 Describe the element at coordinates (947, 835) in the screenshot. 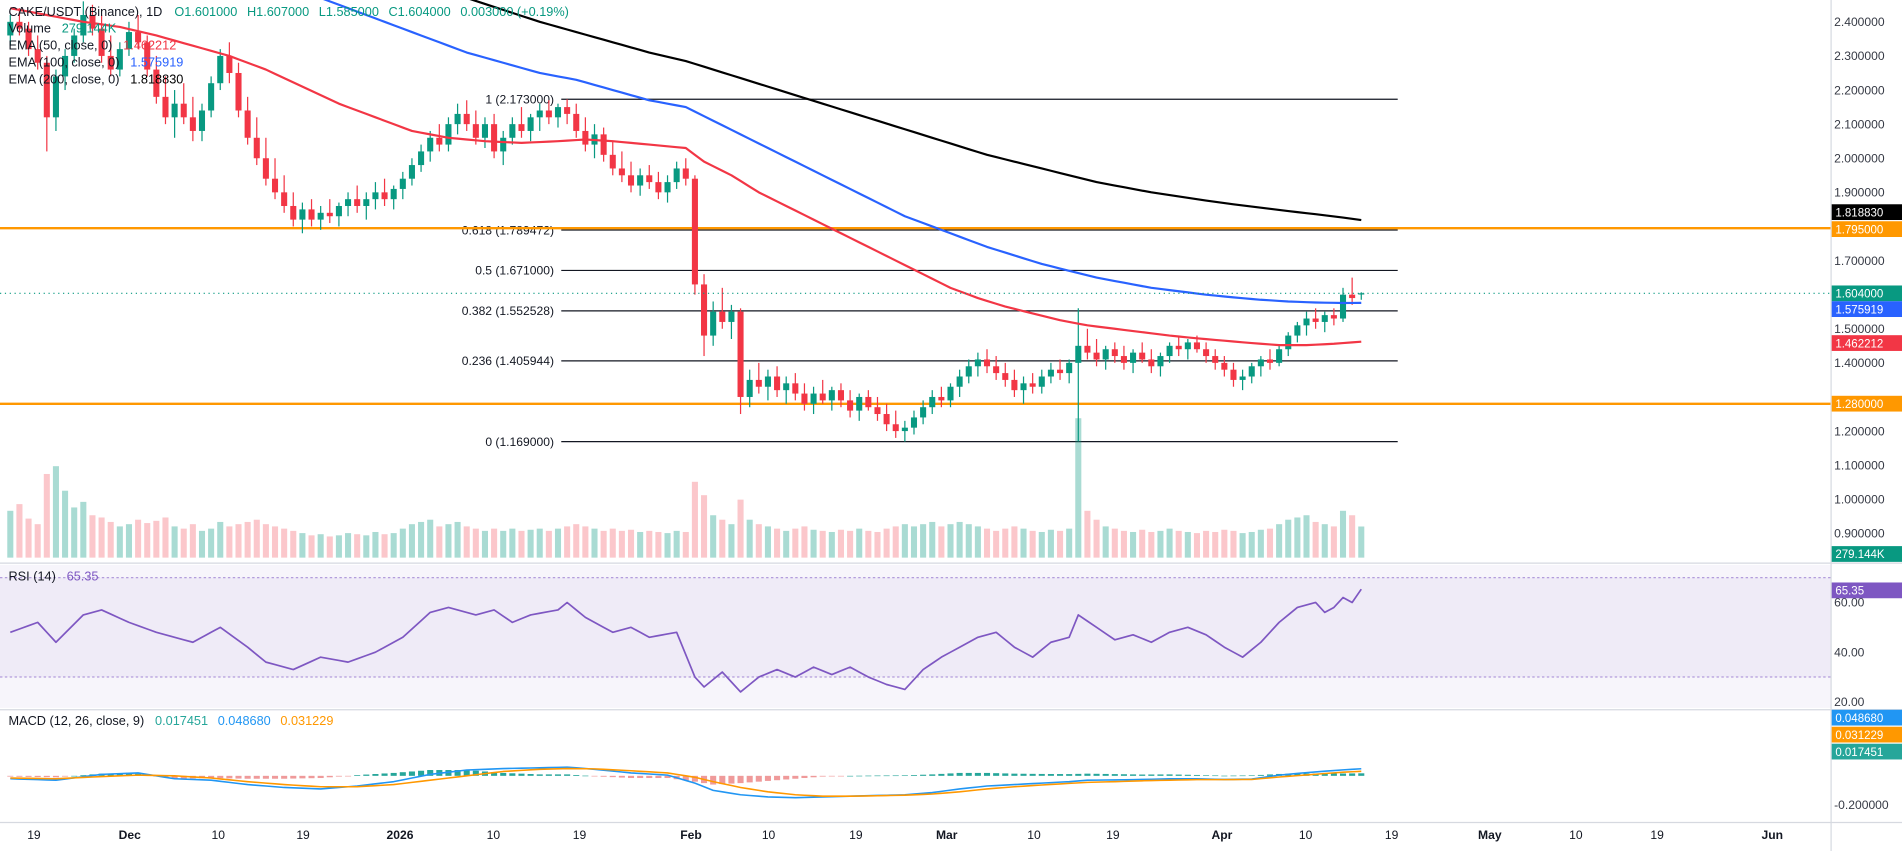

I see `time-axis-label: Mar` at that location.